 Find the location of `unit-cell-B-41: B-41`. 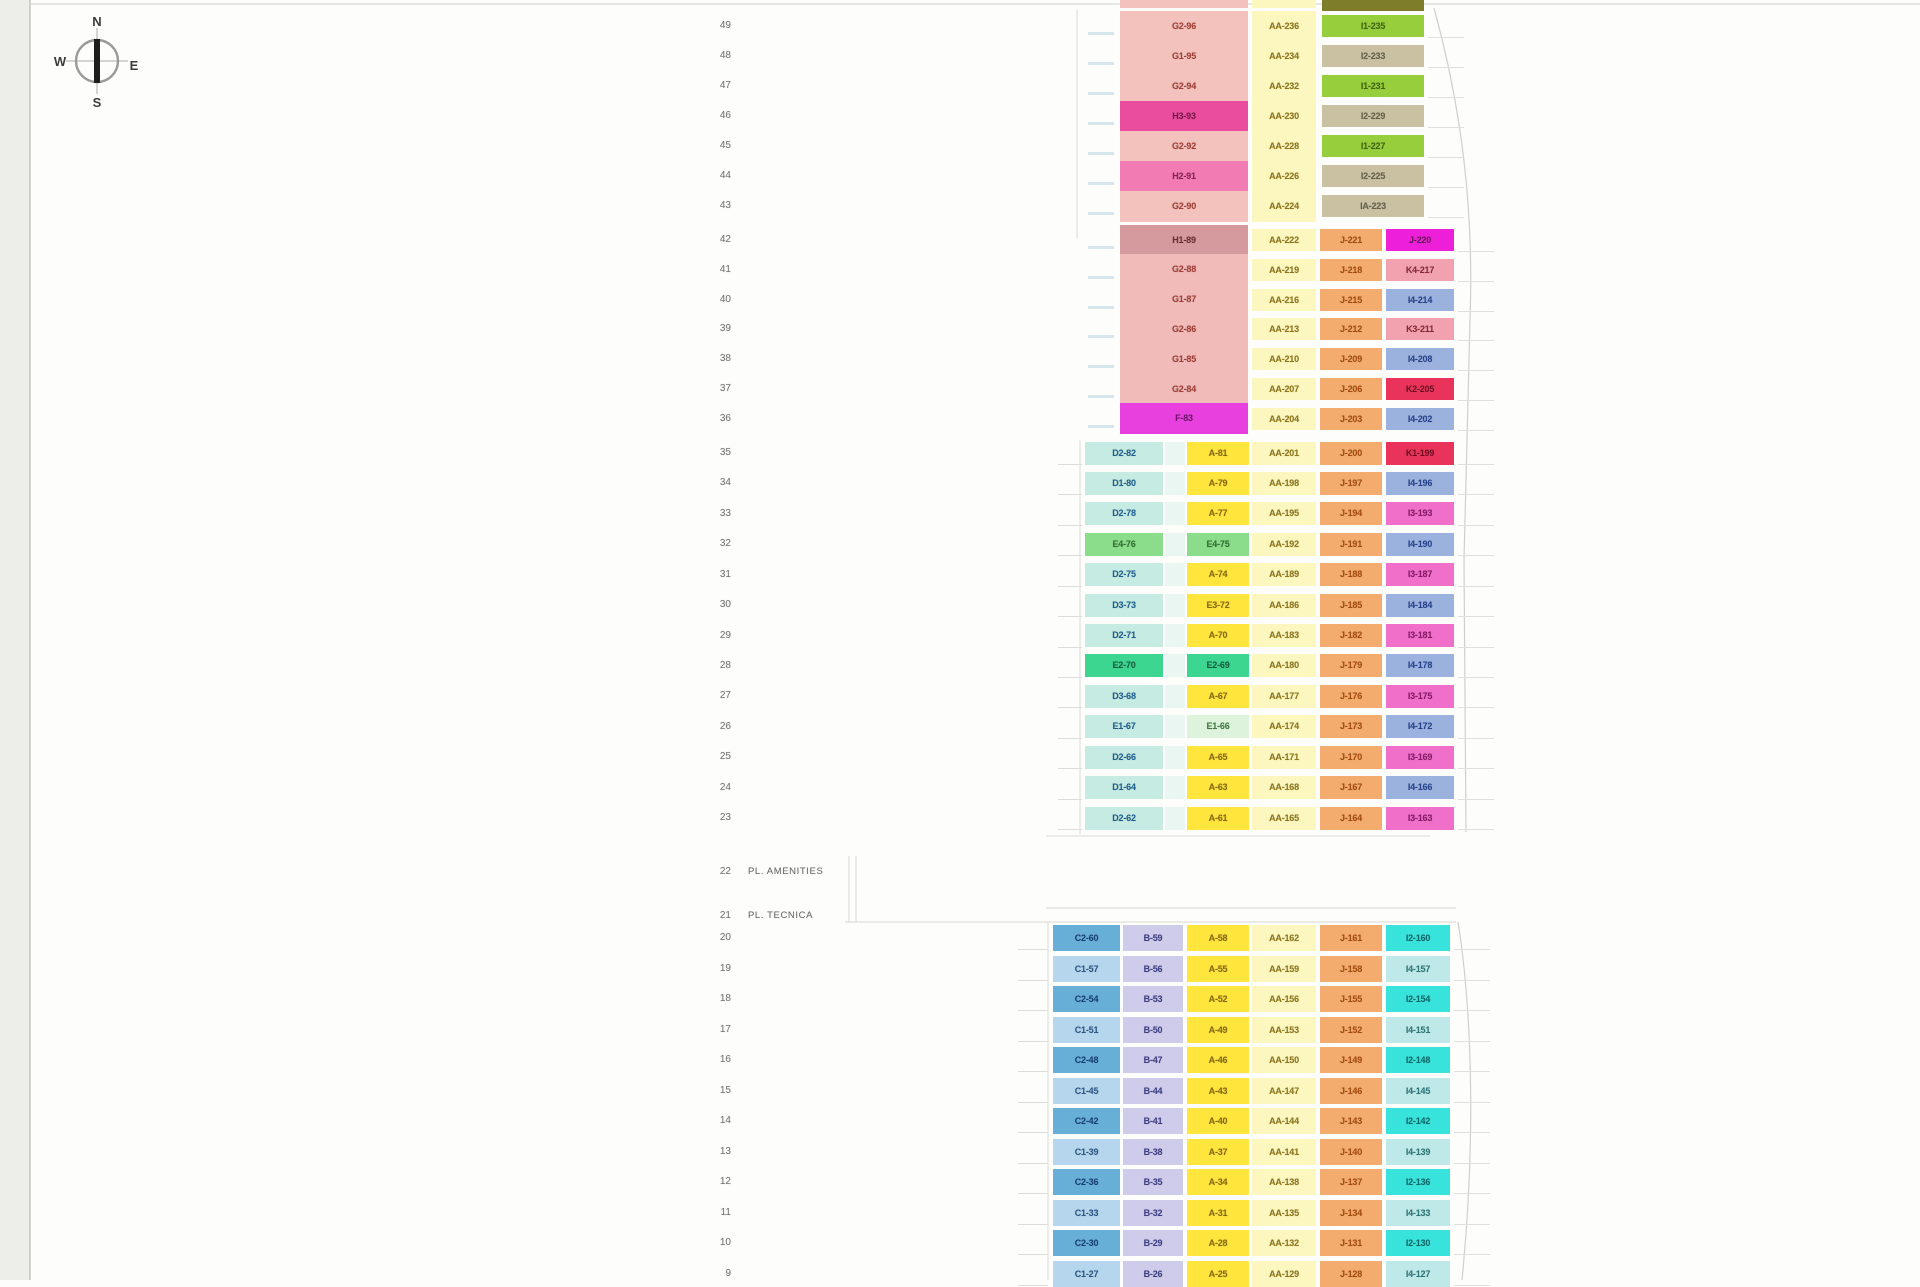

unit-cell-B-41: B-41 is located at coordinates (1153, 1121).